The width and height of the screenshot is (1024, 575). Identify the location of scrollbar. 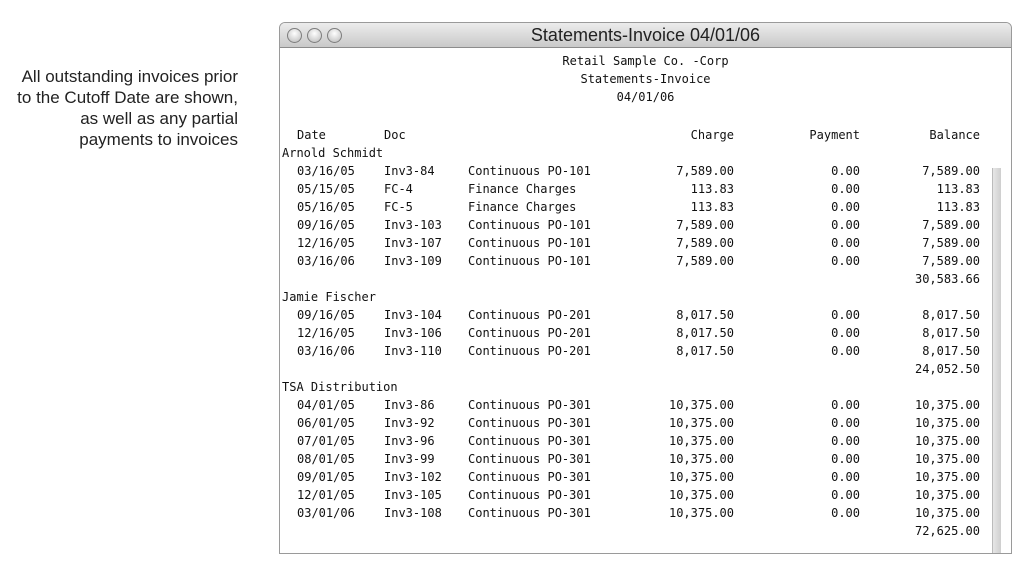
(996, 360).